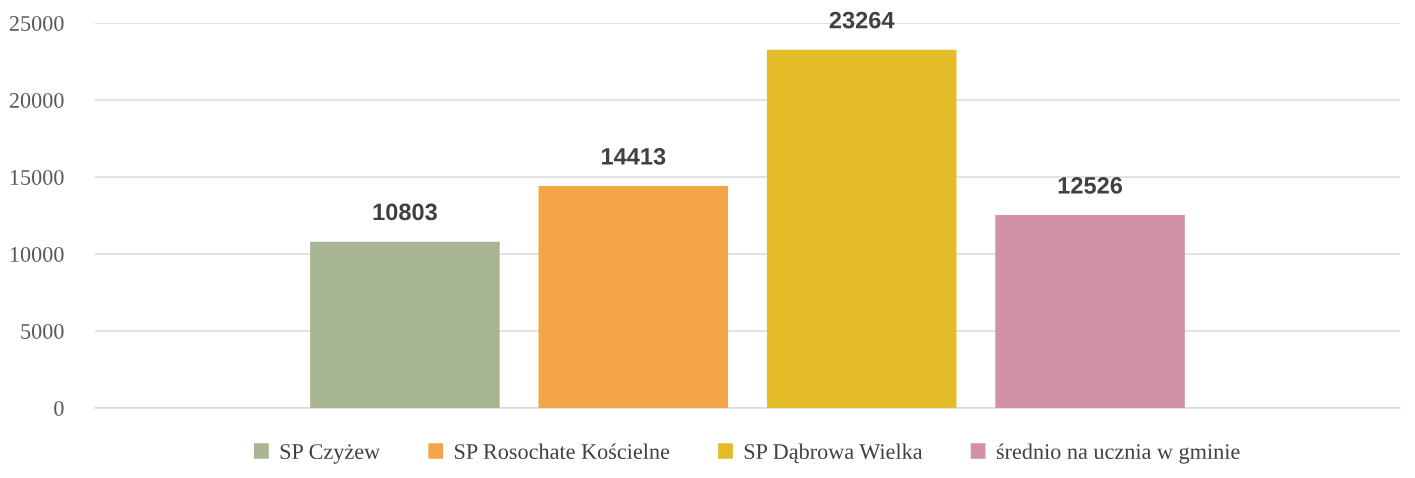 The image size is (1415, 478). What do you see at coordinates (37, 254) in the screenshot?
I see `y-tick-label: 10000` at bounding box center [37, 254].